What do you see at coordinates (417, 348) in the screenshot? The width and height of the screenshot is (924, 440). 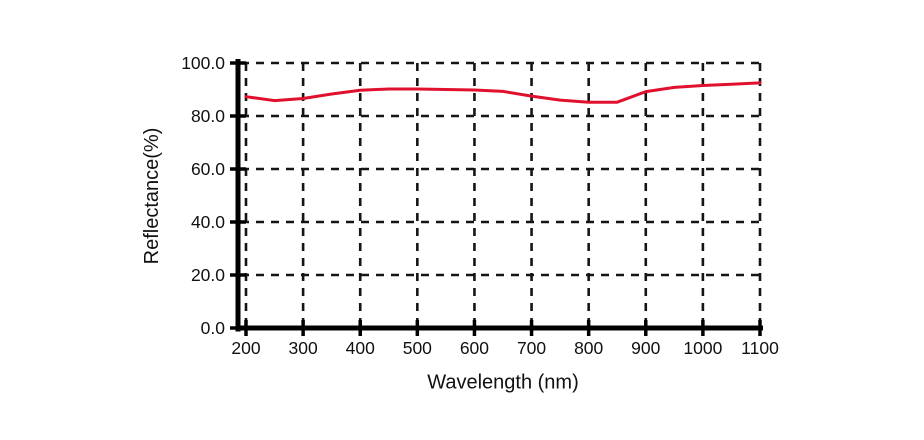 I see `x-tick-label: 500` at bounding box center [417, 348].